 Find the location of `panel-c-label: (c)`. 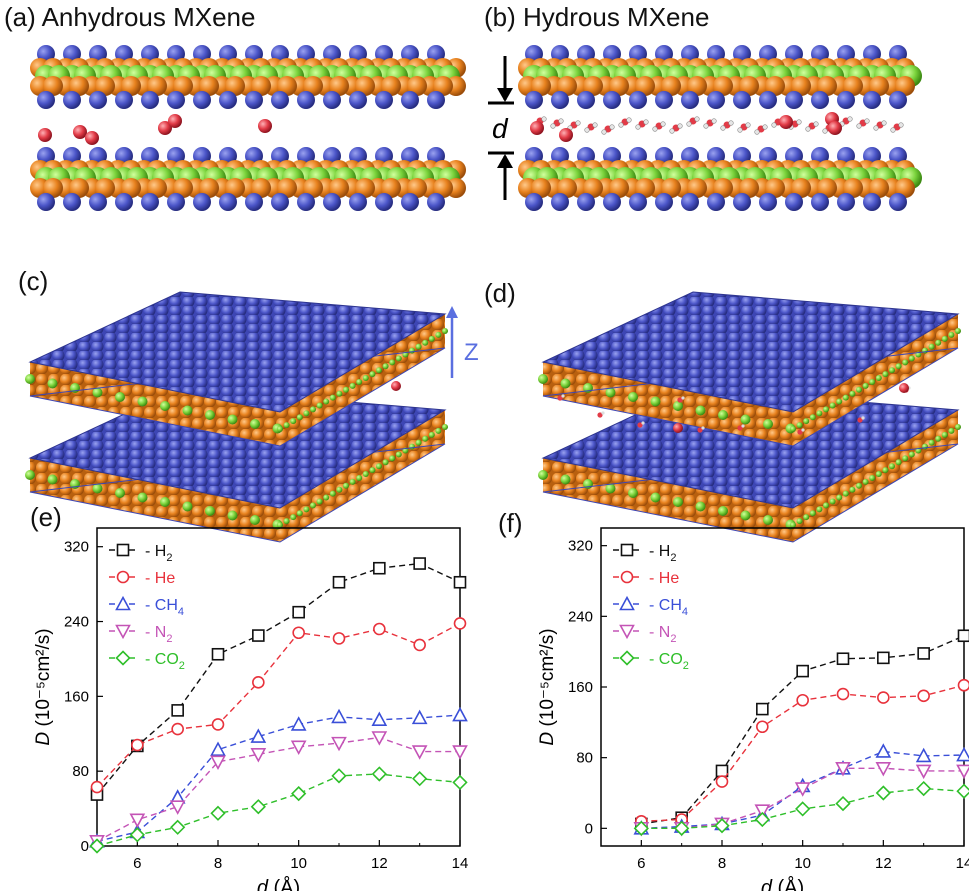

panel-c-label: (c) is located at coordinates (33, 281).